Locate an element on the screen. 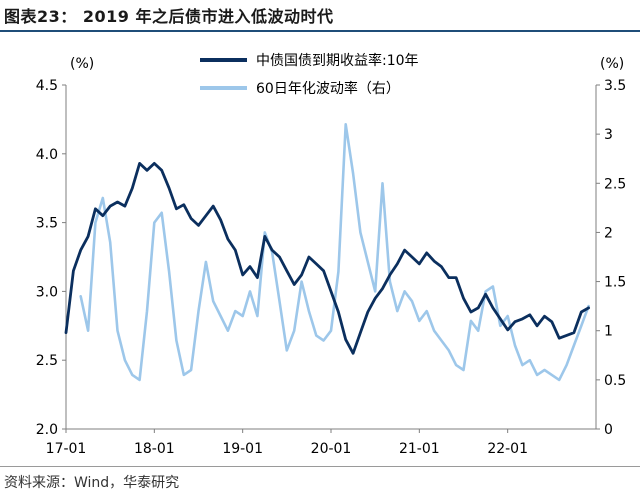 The width and height of the screenshot is (640, 497). y-left-tick-label: 2.0 is located at coordinates (47, 430).